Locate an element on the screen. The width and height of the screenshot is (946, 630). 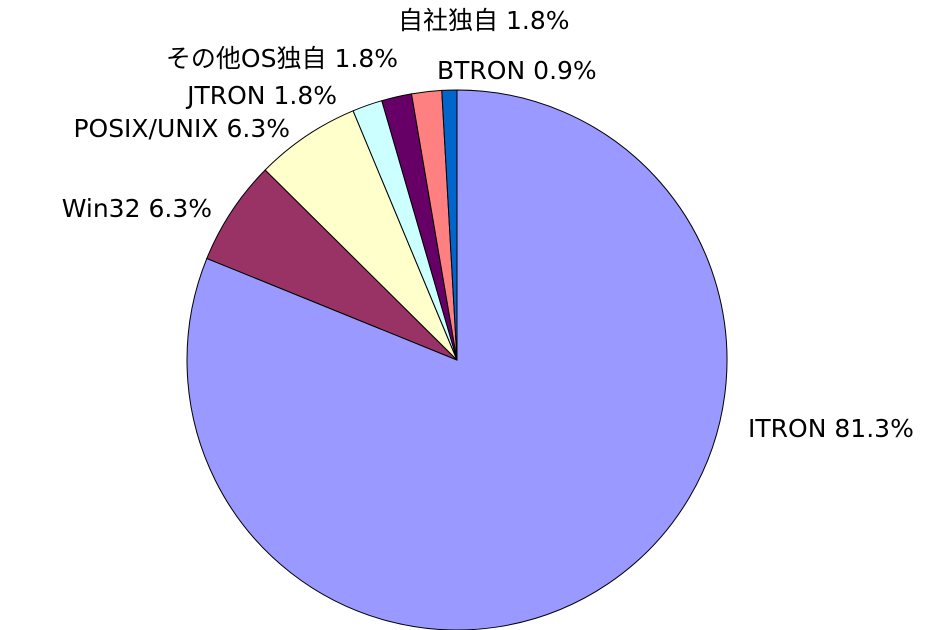
slice-label: JTRON 1.8% is located at coordinates (261, 95).